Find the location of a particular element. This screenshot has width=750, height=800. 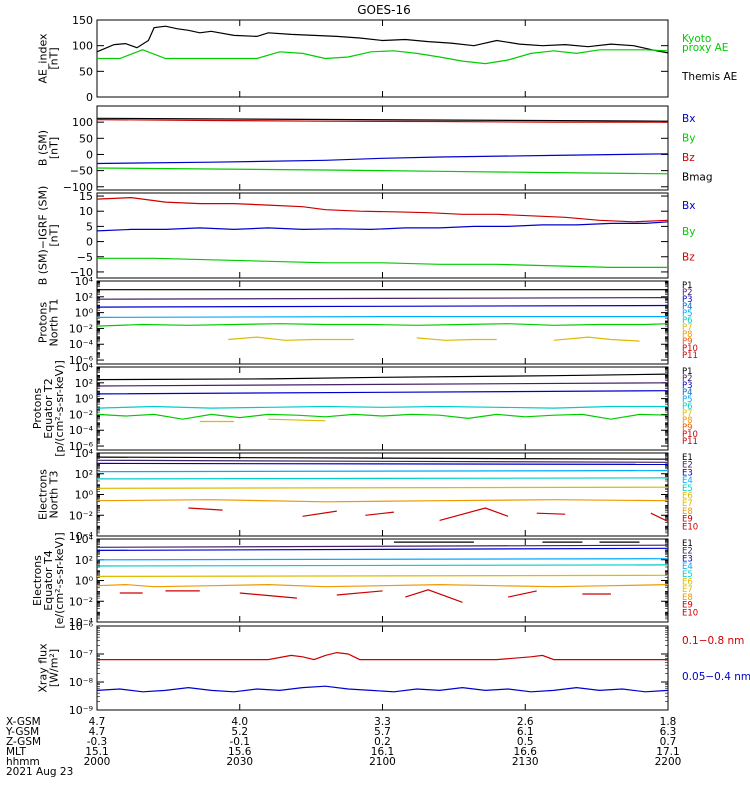

footer-value: 2200 is located at coordinates (668, 762).